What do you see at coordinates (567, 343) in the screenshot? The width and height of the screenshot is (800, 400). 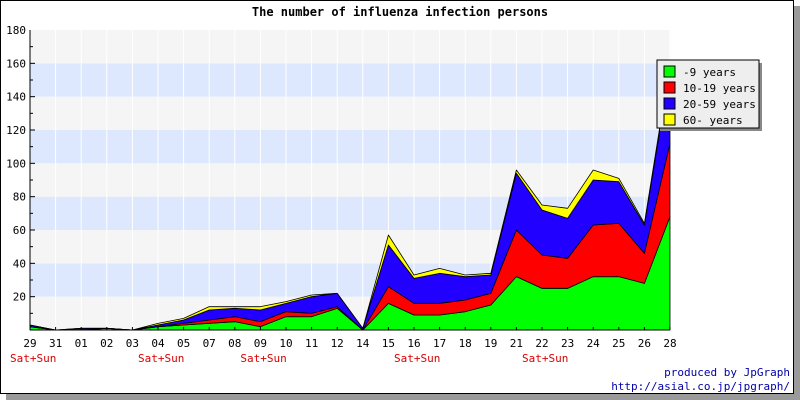 I see `x-tick-label: 23` at bounding box center [567, 343].